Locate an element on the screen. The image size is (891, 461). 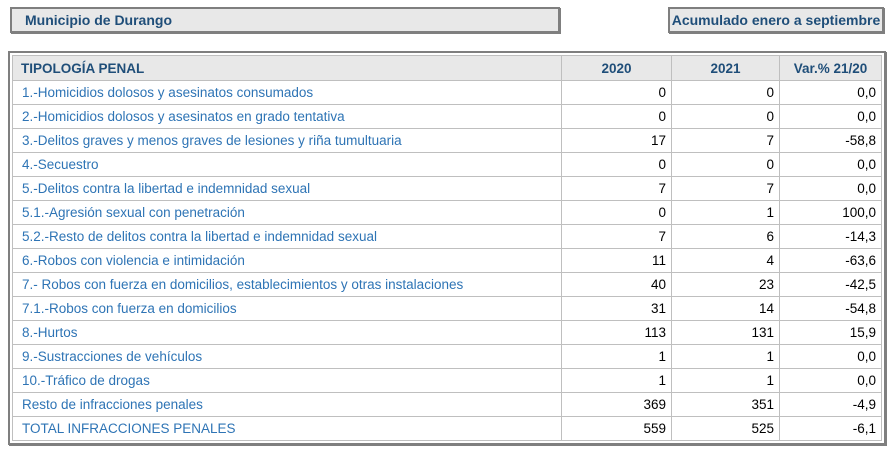
value-variation: -6,1 is located at coordinates (830, 428).